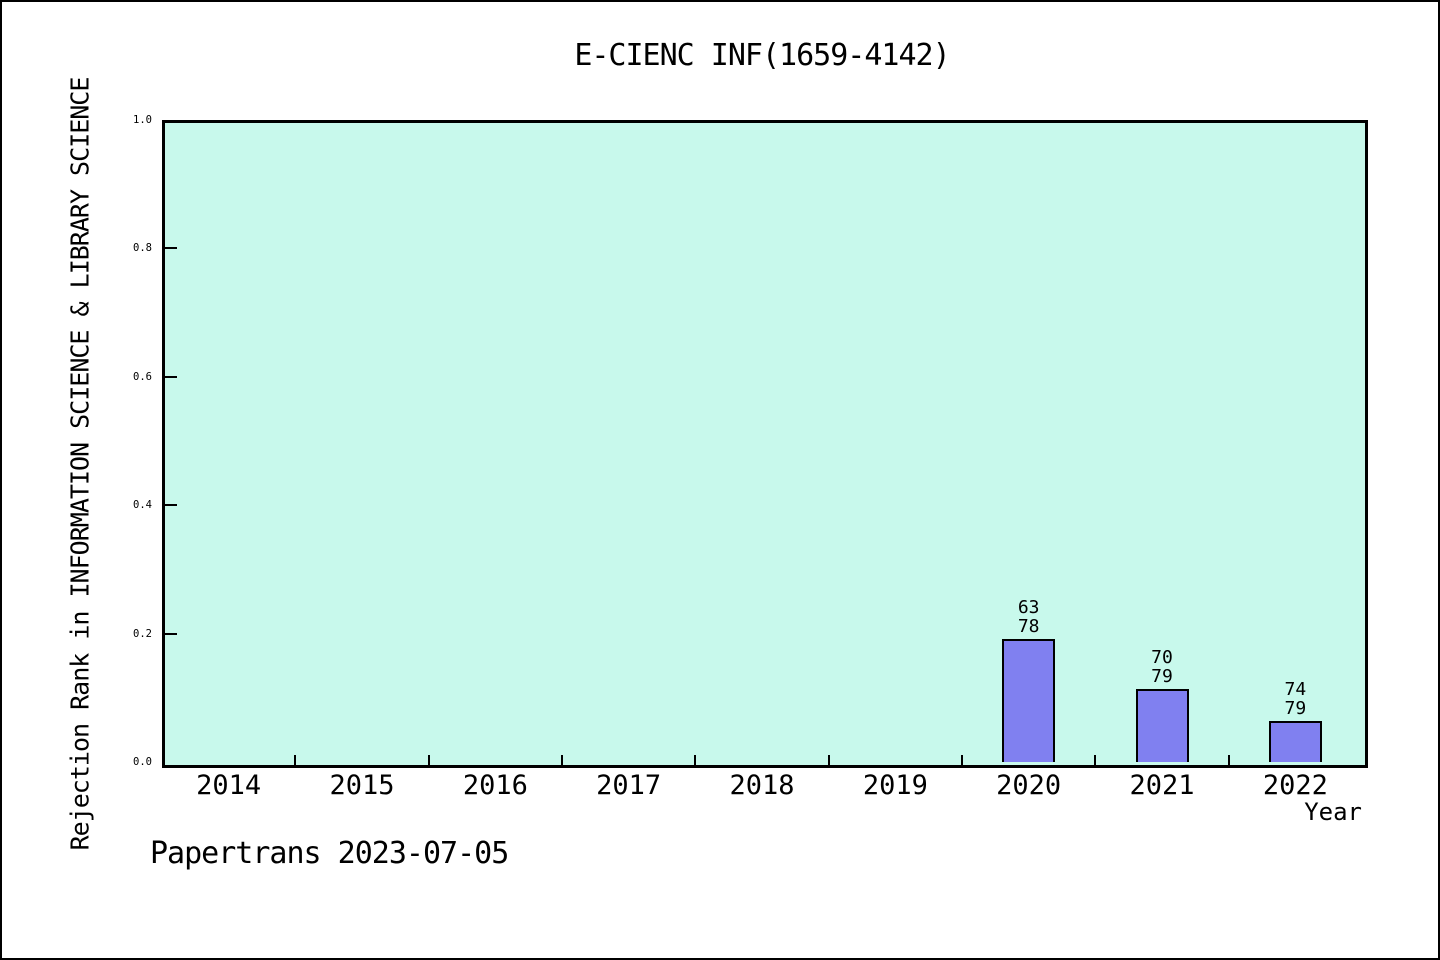  What do you see at coordinates (1029, 785) in the screenshot?
I see `x-category-label: 2020` at bounding box center [1029, 785].